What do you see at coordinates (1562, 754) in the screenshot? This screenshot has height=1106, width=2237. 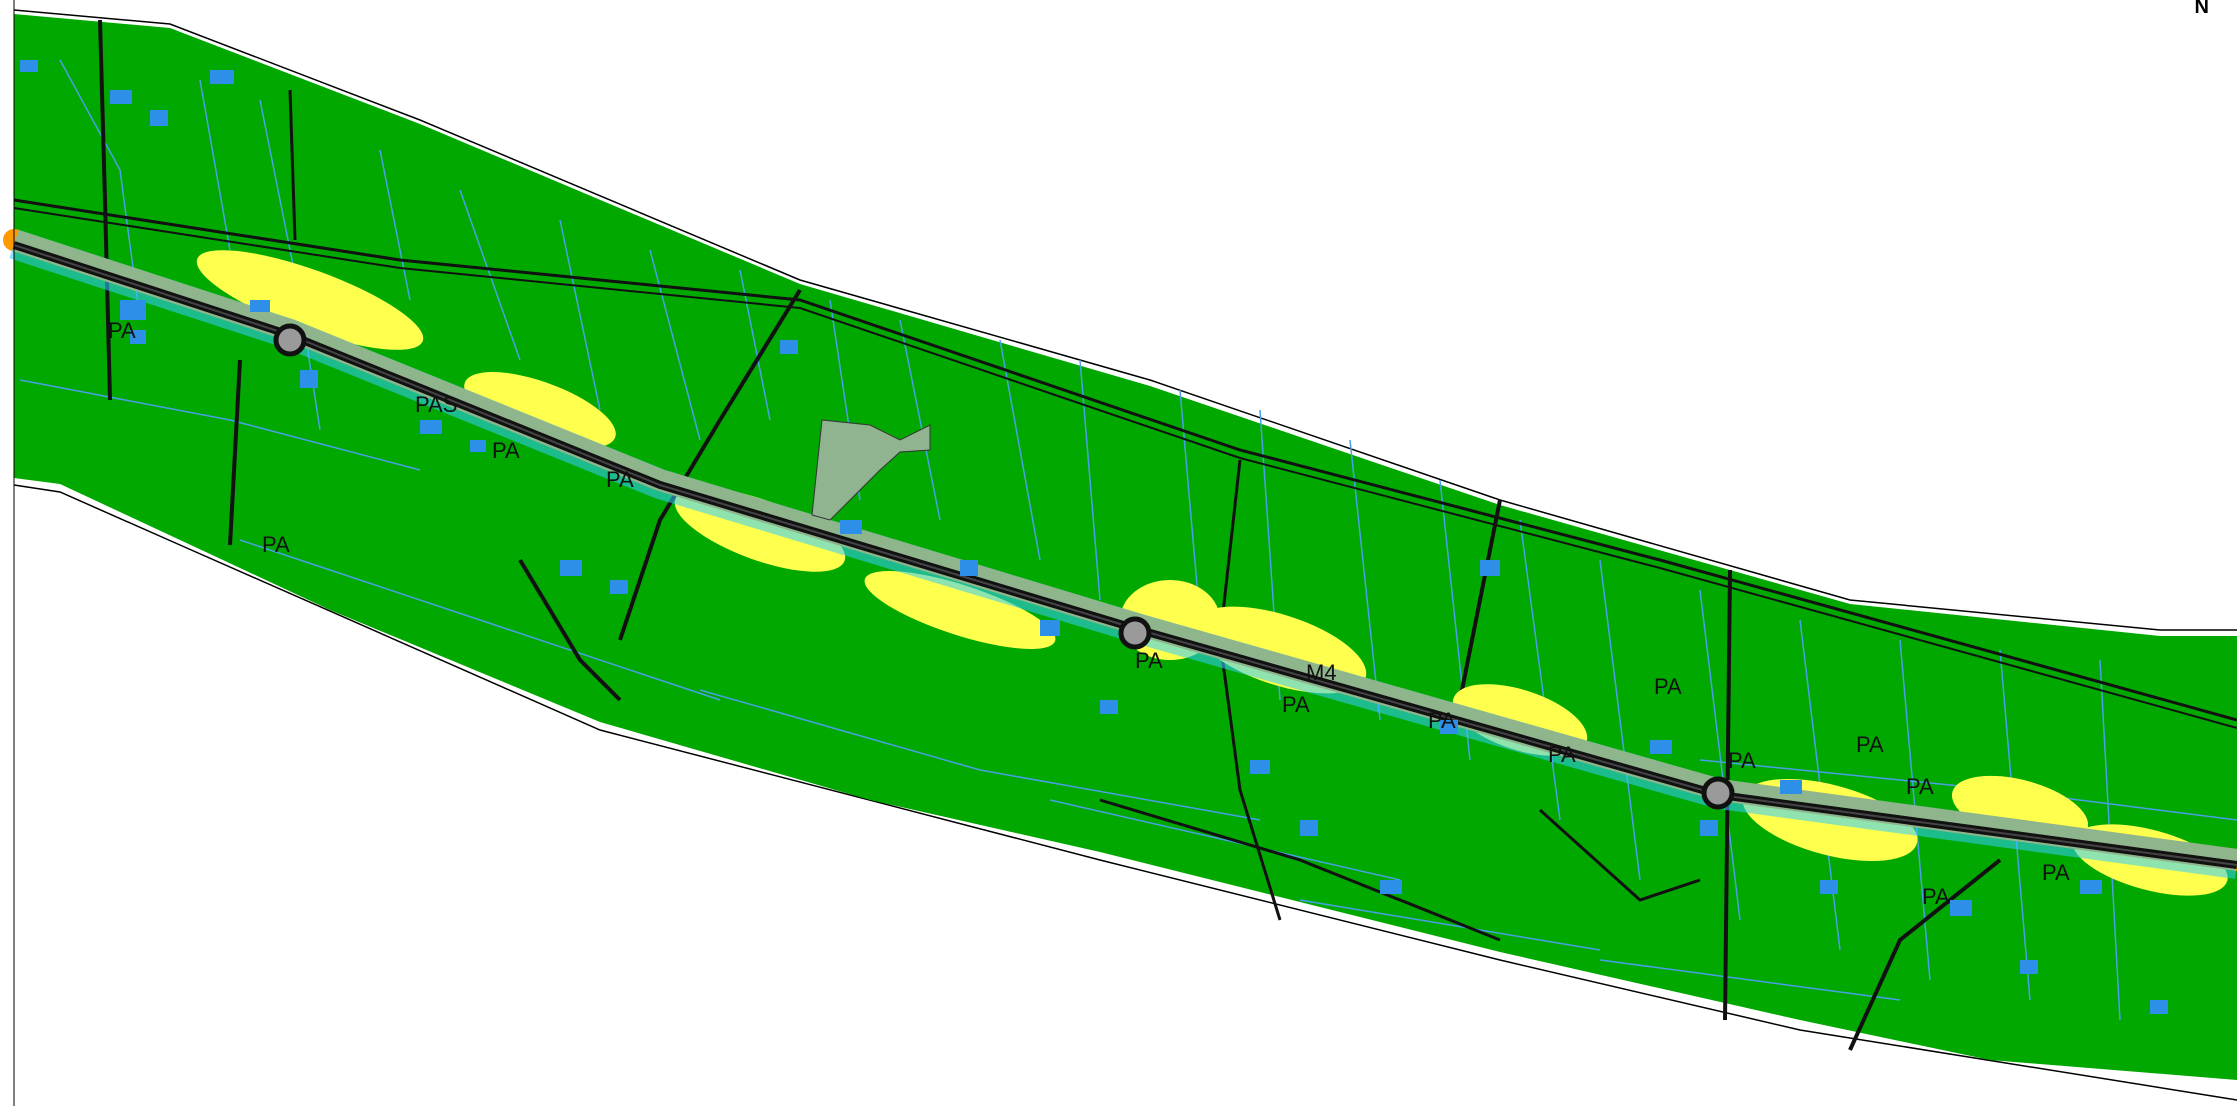 I see `label-pa-8: PA` at bounding box center [1562, 754].